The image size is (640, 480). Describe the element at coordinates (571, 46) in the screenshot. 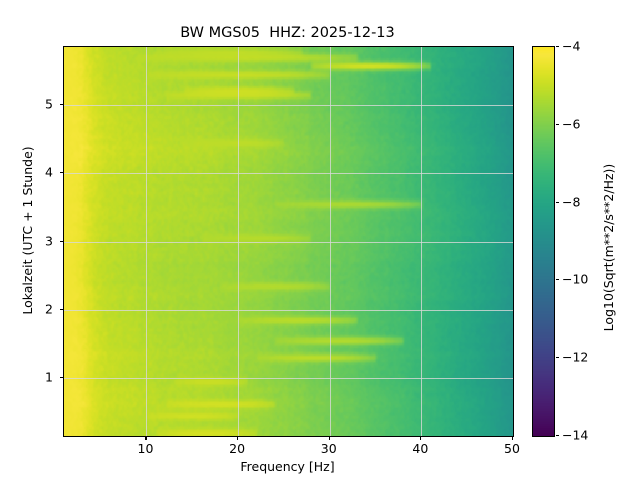

I see `colorbar-tick-label: −4` at that location.